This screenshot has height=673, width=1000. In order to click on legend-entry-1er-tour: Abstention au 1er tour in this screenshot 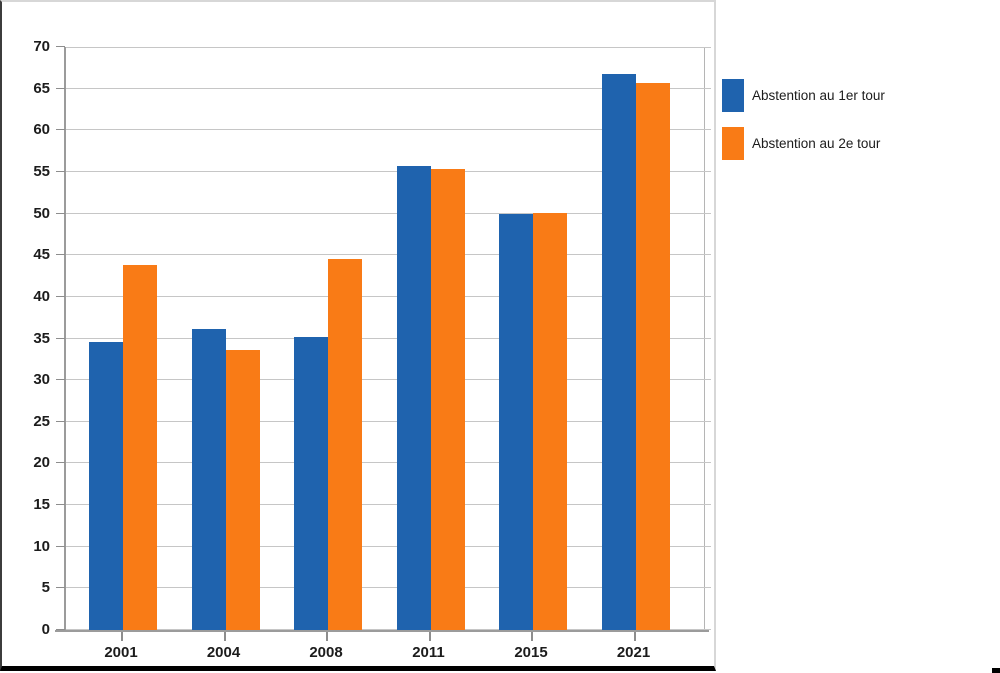, I will do `click(803, 95)`.